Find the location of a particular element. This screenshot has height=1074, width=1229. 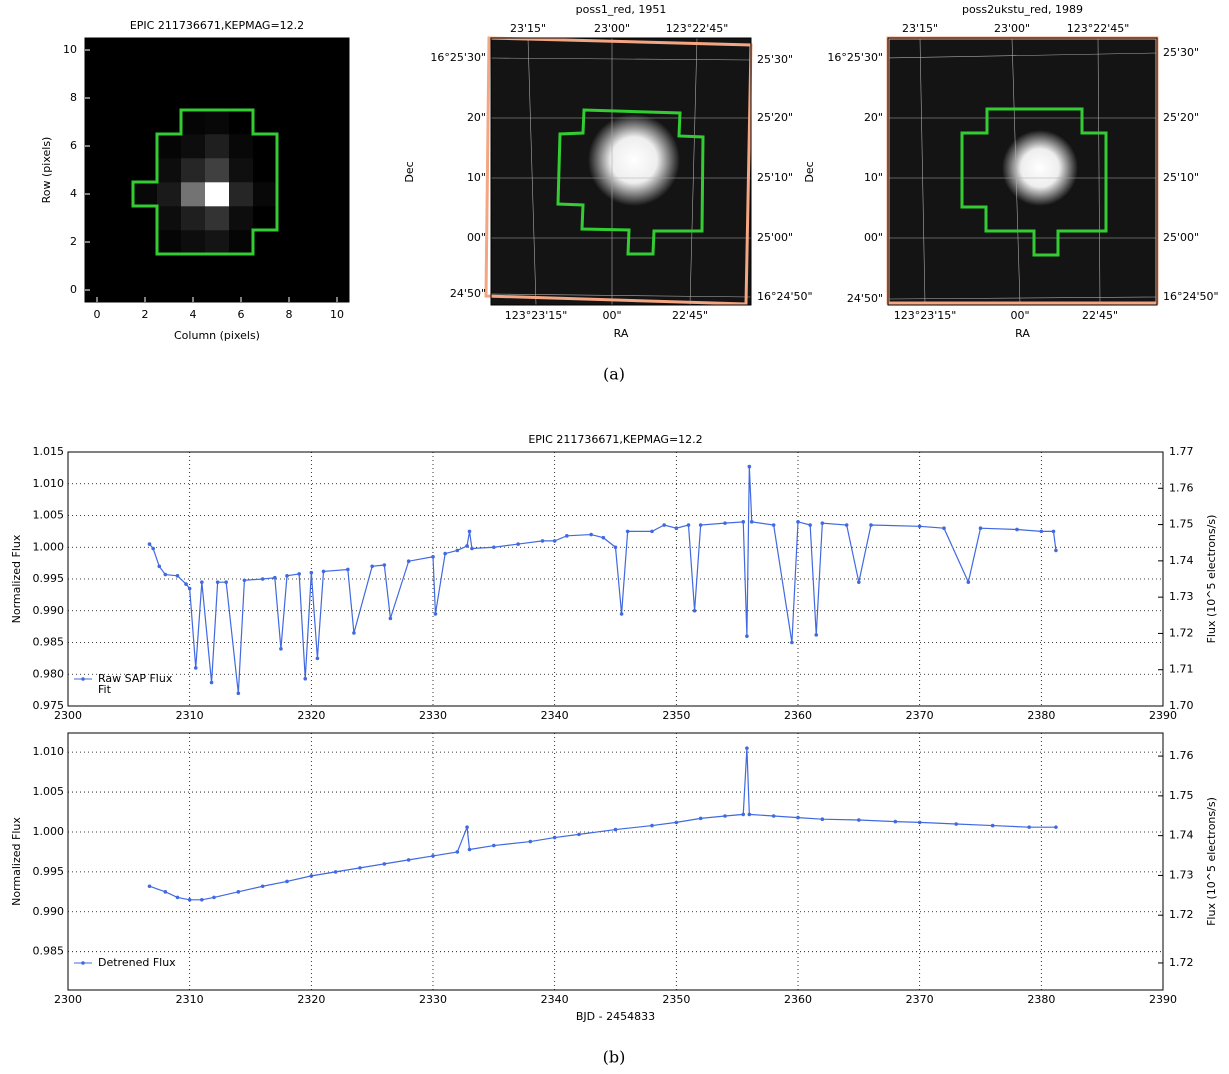

y2-tick-label: 1.72 is located at coordinates (1181, 914).